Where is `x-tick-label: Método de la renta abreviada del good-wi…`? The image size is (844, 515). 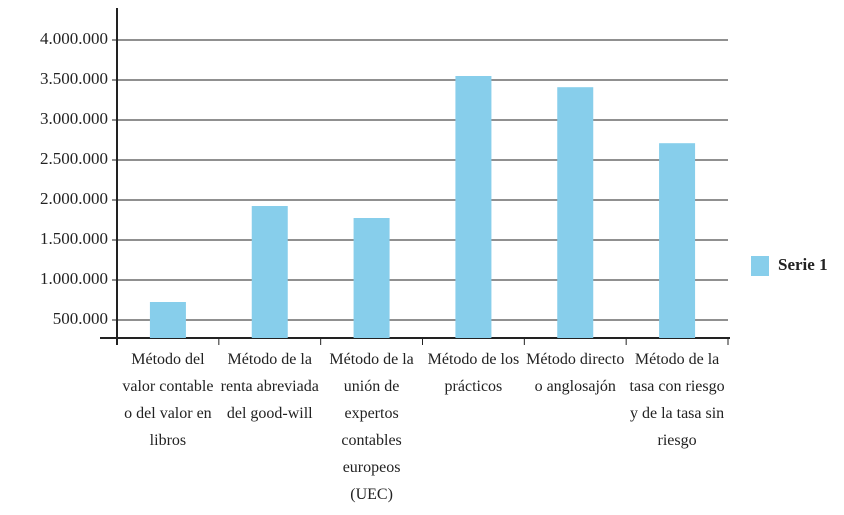
x-tick-label: Método de la renta abreviada del good-wi… is located at coordinates (269, 386).